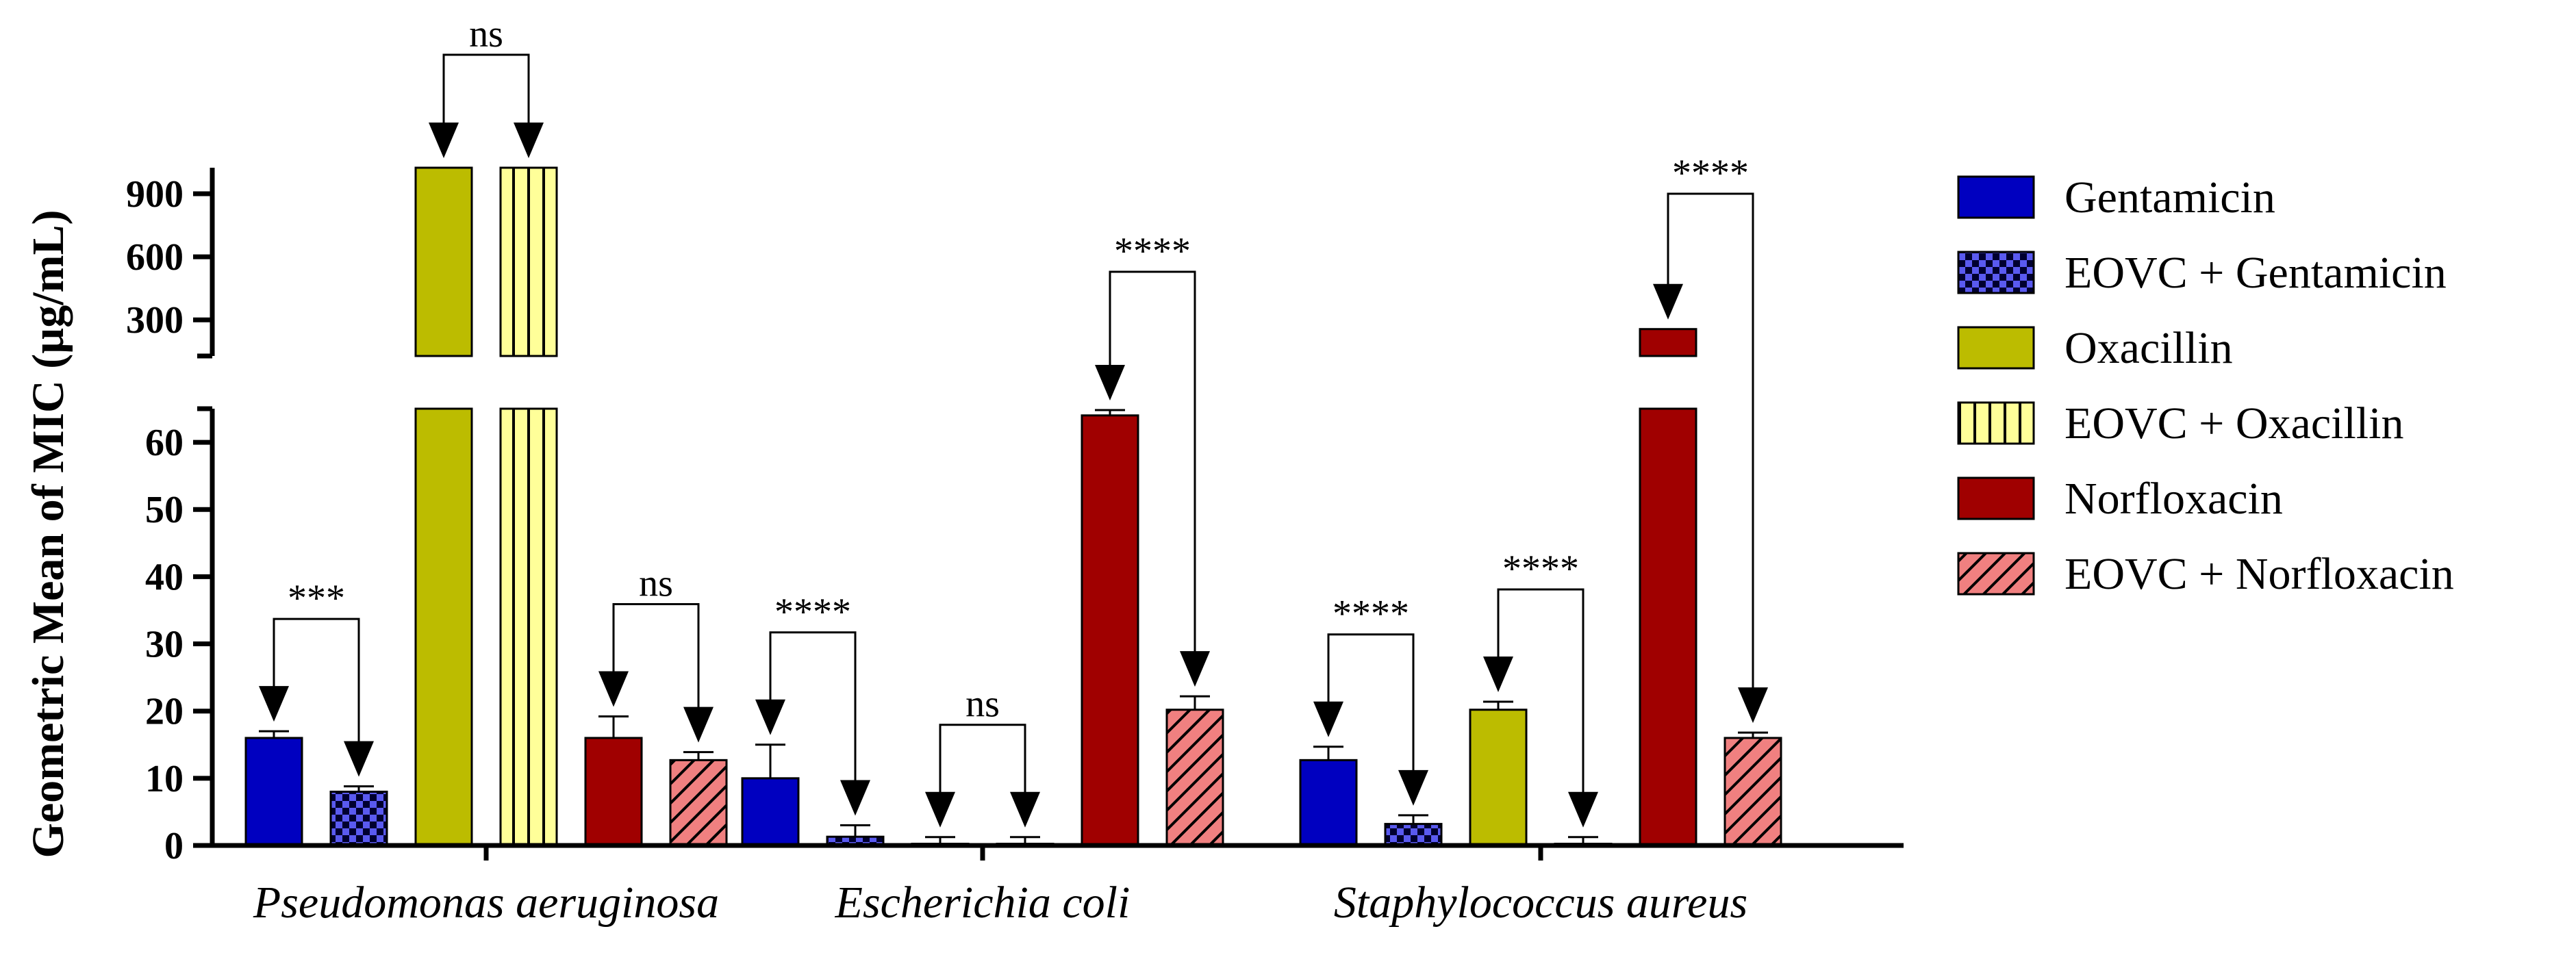 The image size is (2576, 955). I want to click on significance-escherichia-coli-oxacillin-label: ns, so click(982, 705).